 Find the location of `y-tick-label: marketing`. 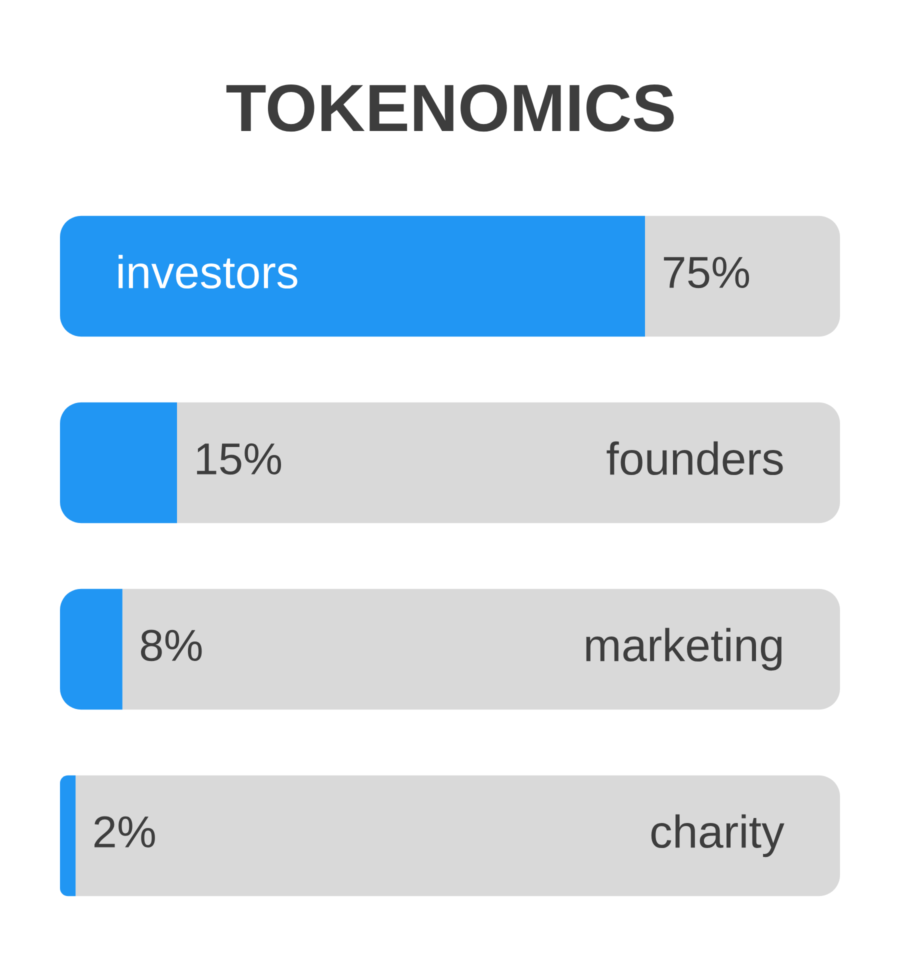

y-tick-label: marketing is located at coordinates (684, 649).